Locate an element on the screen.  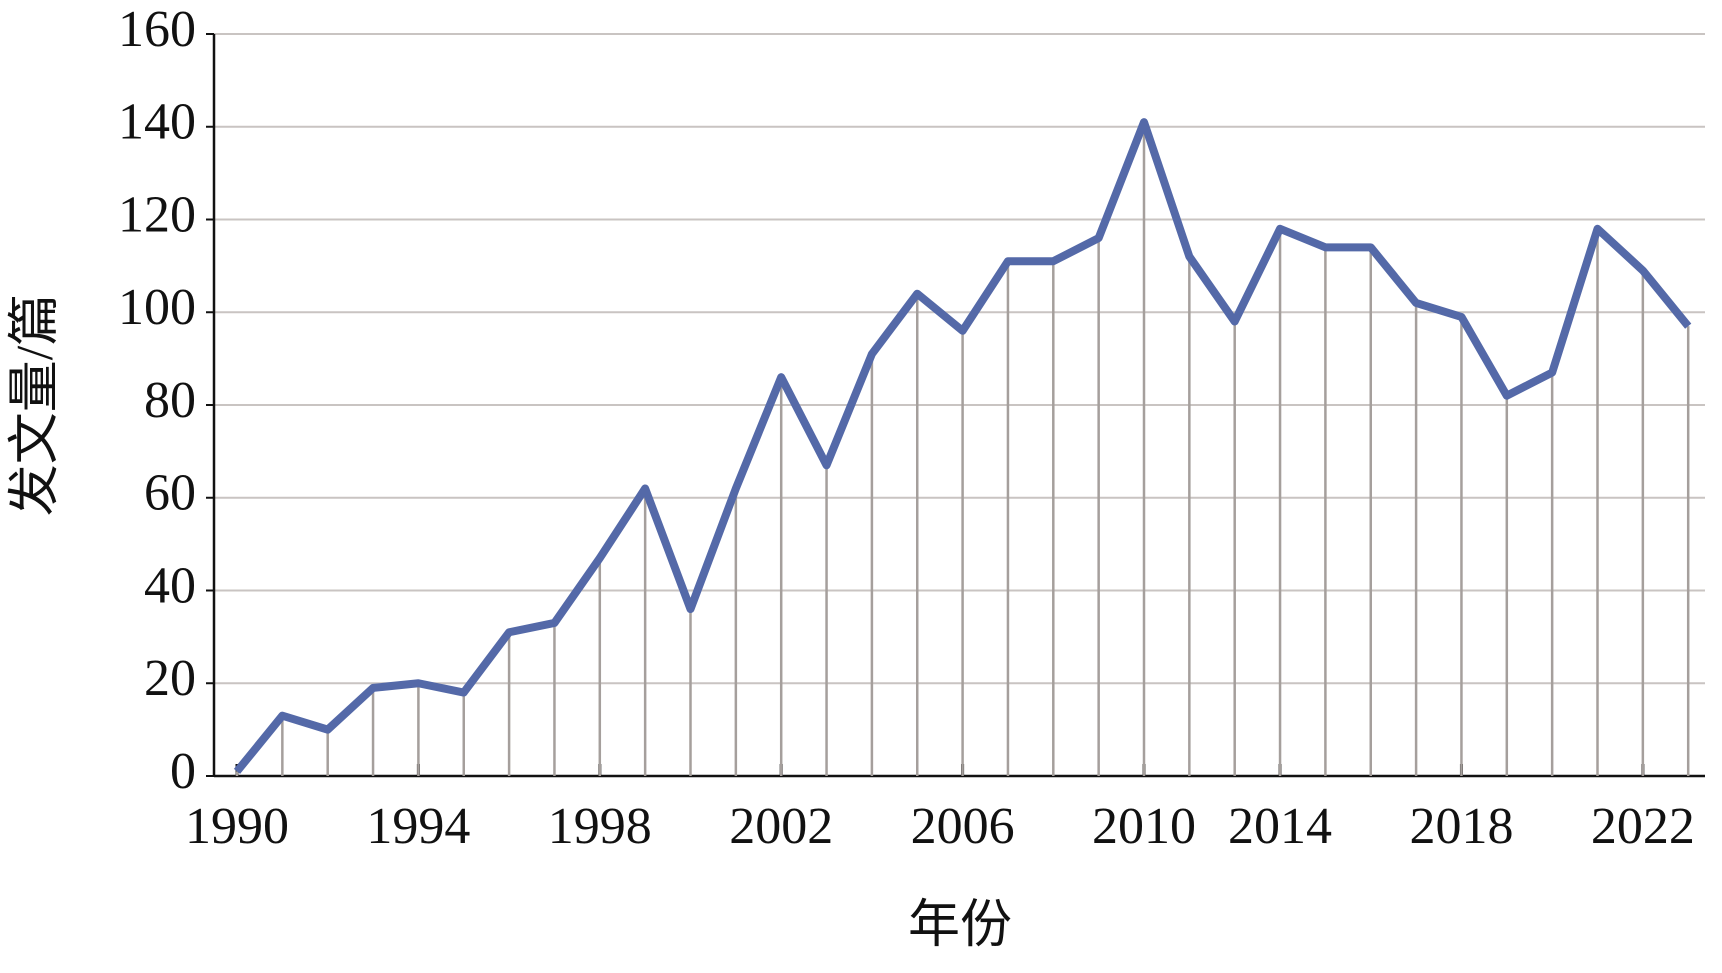
y-tick-label: 60 is located at coordinates (170, 493).